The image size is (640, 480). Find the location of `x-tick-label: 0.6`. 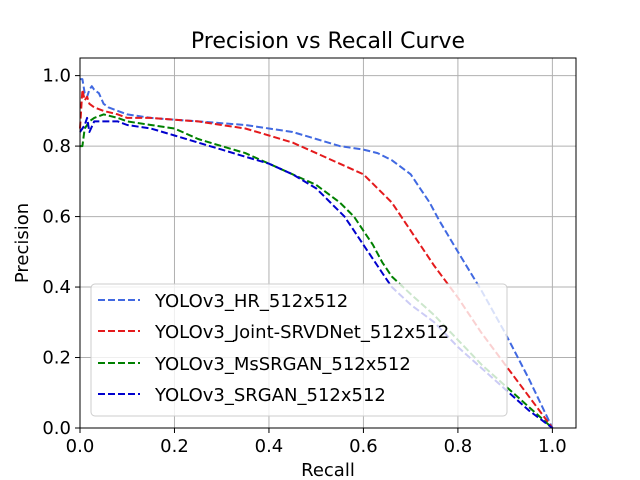

x-tick-label: 0.6 is located at coordinates (363, 446).